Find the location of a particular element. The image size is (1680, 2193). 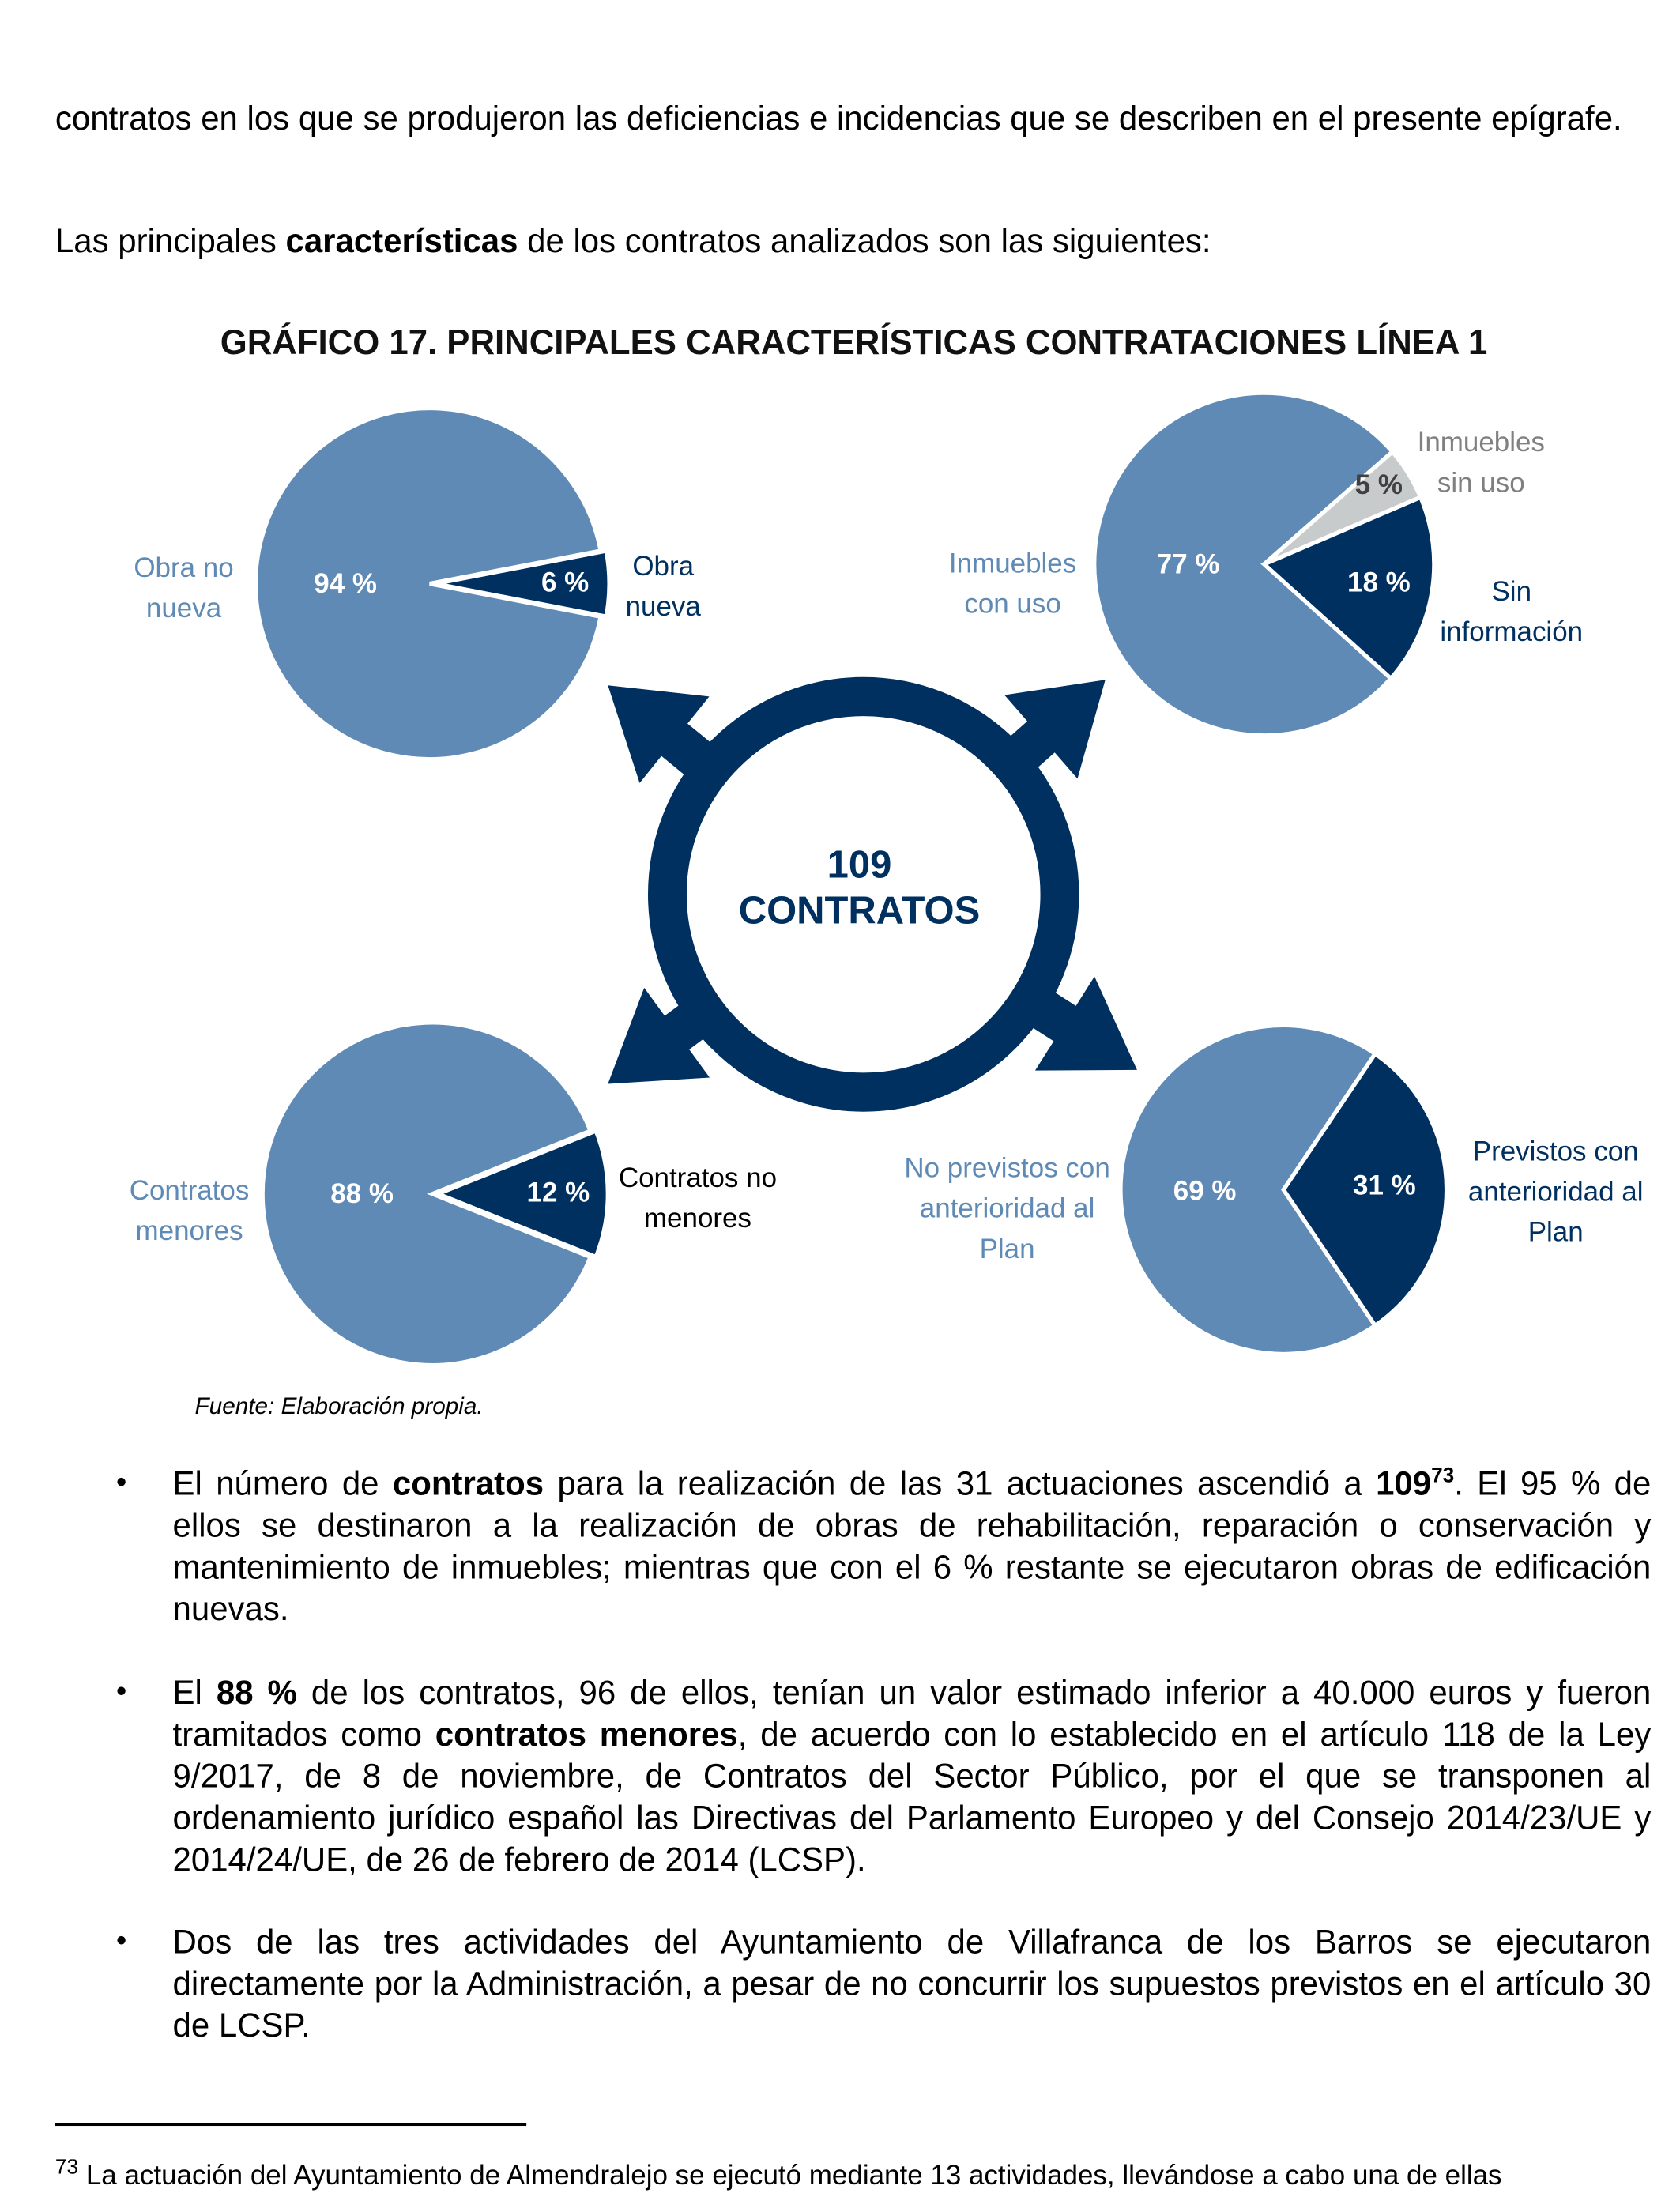

bold-text: contratos is located at coordinates (468, 1485).